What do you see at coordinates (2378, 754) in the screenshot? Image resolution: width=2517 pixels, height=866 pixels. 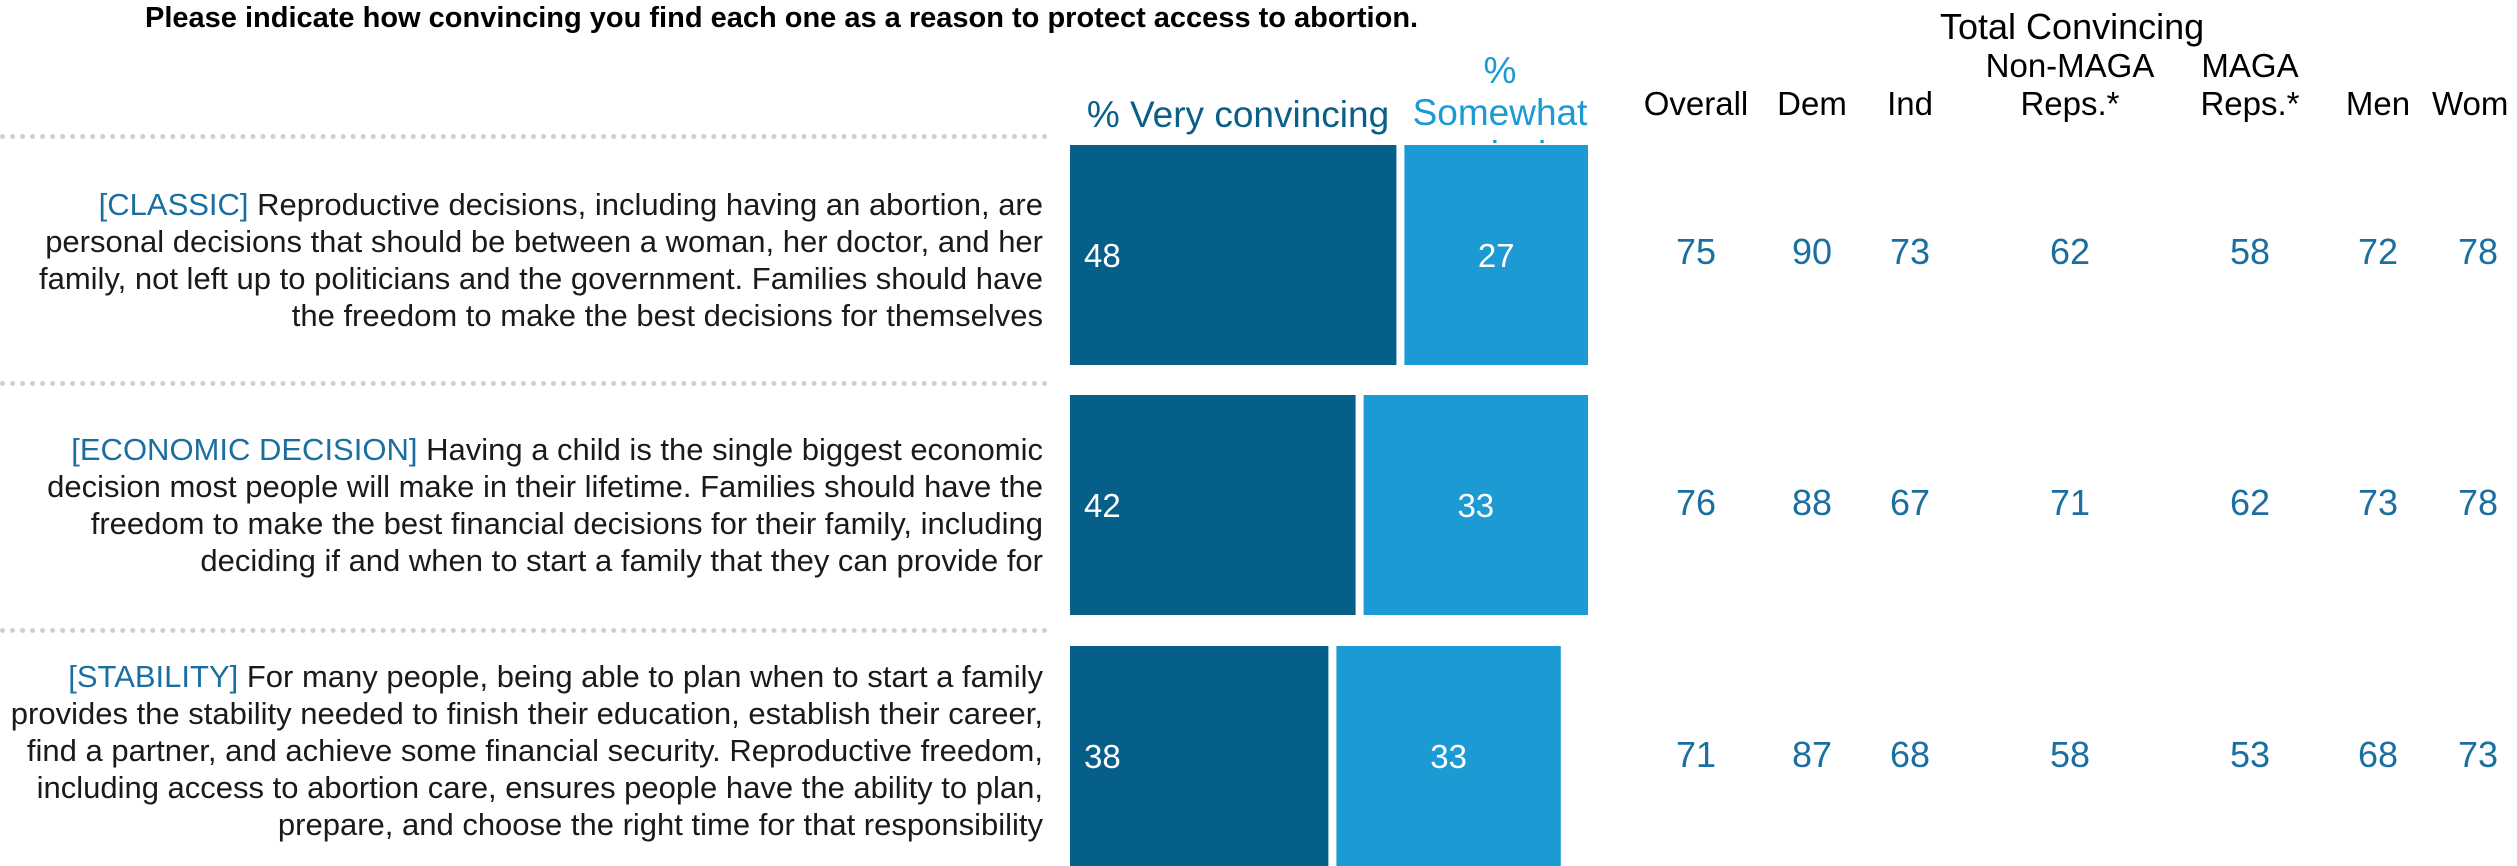 I see `total-convincing-cell-2-5: 68` at bounding box center [2378, 754].